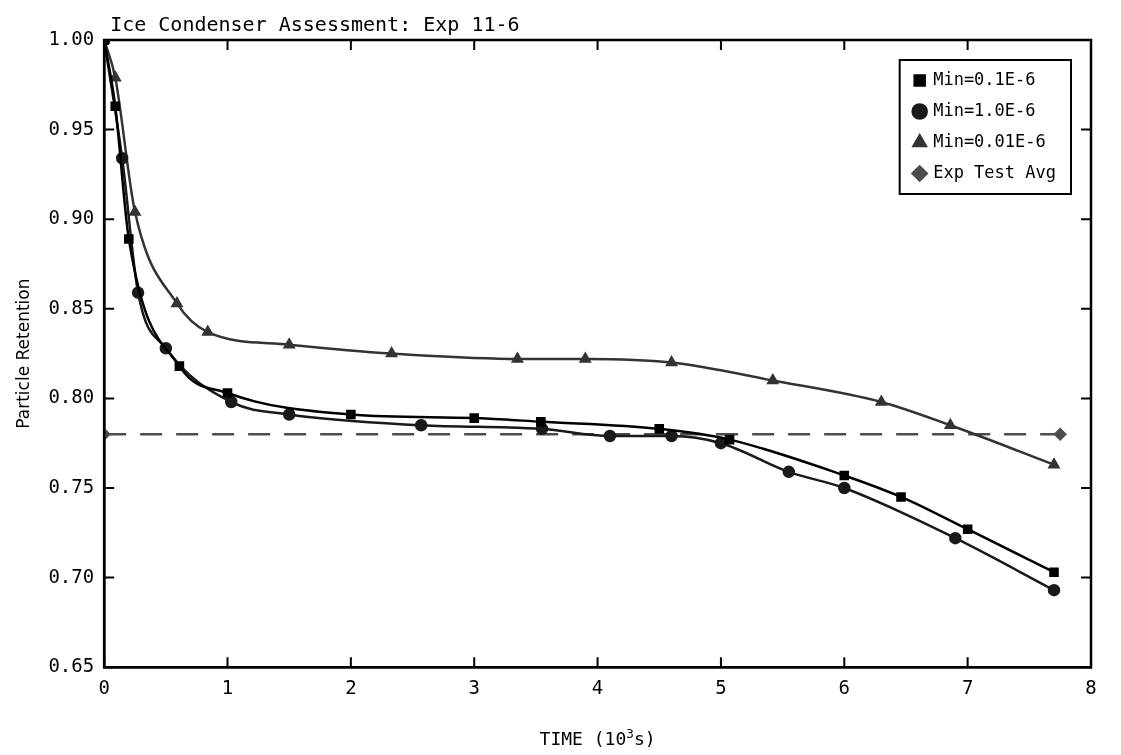 The height and width of the screenshot is (755, 1121). What do you see at coordinates (844, 686) in the screenshot?
I see `x-tick-label: 6` at bounding box center [844, 686].